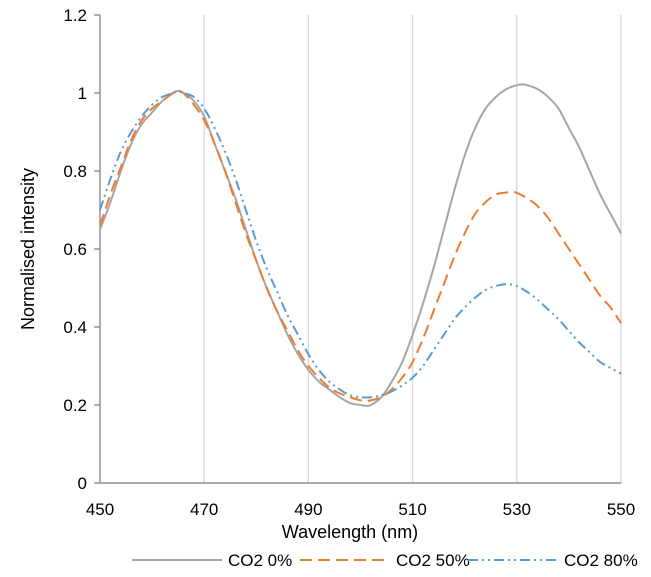 The width and height of the screenshot is (651, 577). I want to click on y-tick-label-1.2: 1.2, so click(75, 15).